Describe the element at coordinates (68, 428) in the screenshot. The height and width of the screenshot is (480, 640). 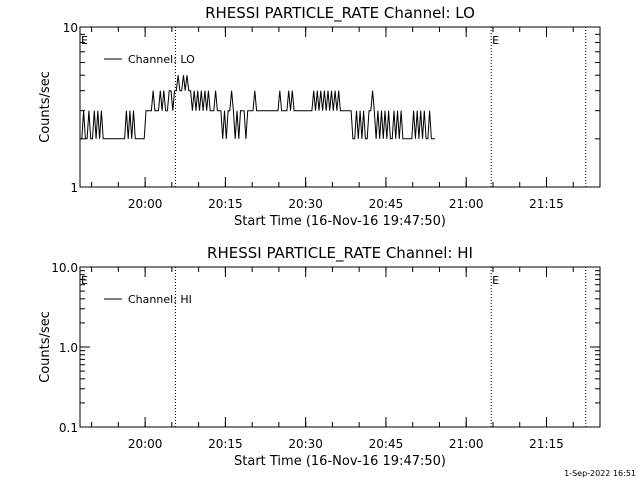
I see `y-tick-label: 0.1` at that location.